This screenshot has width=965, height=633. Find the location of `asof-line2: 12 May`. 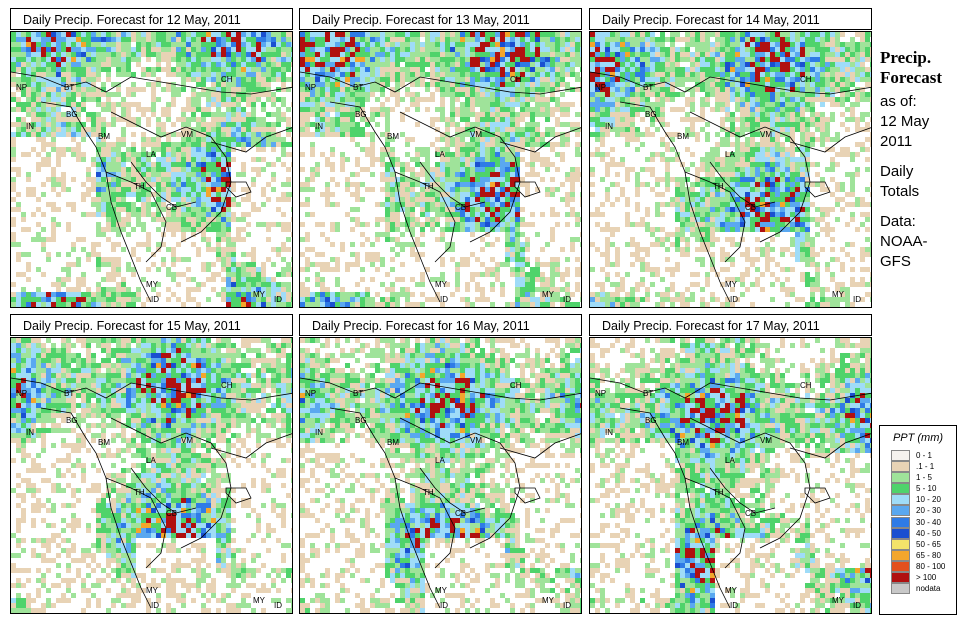

asof-line2: 12 May is located at coordinates (905, 121).